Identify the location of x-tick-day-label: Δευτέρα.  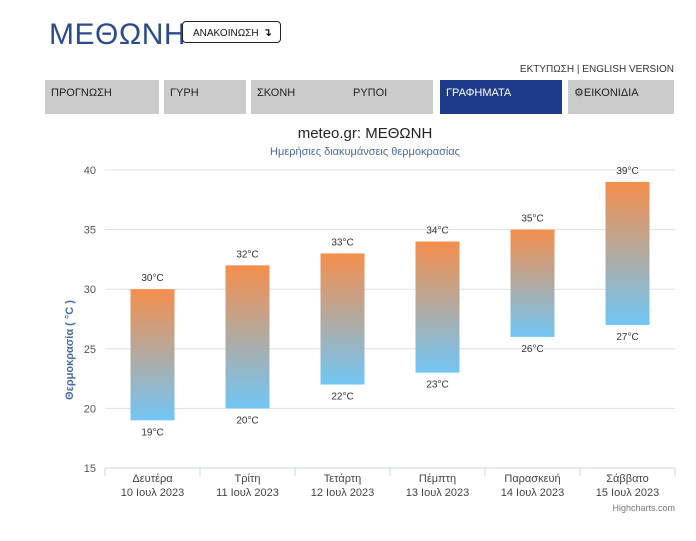
(152, 479).